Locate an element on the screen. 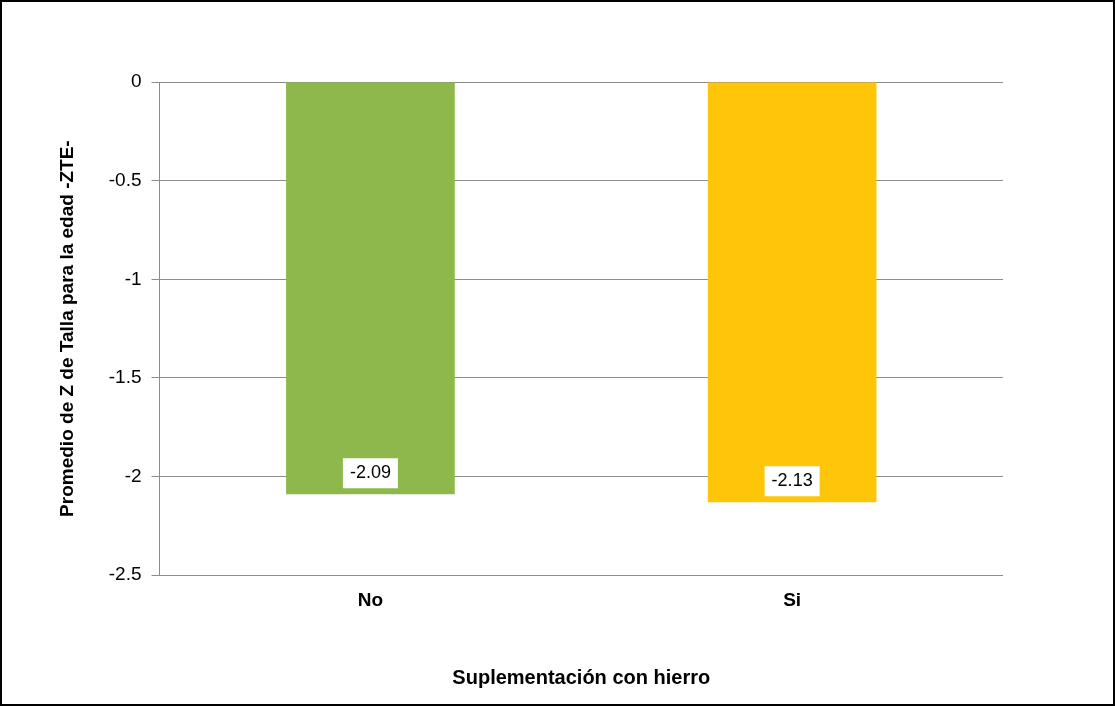 Image resolution: width=1115 pixels, height=706 pixels. y-tick-label: 0 is located at coordinates (136, 81).